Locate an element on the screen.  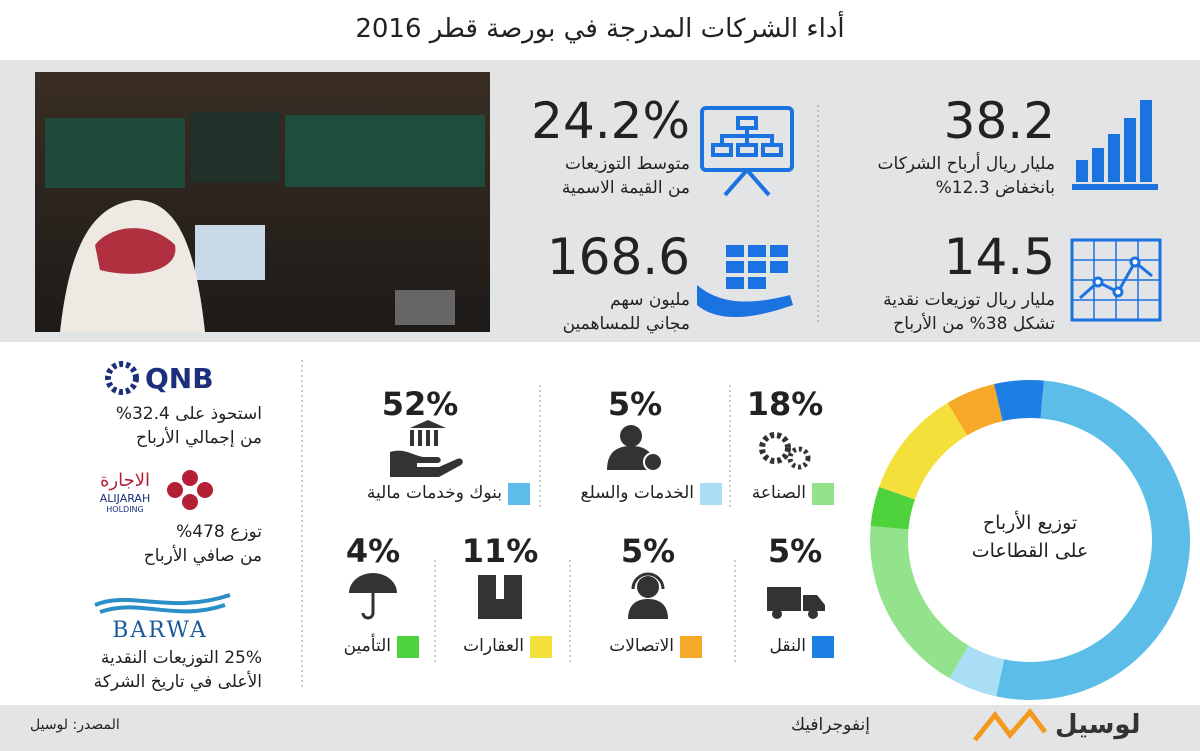
stat-value: 168.6 is located at coordinates (618, 257).